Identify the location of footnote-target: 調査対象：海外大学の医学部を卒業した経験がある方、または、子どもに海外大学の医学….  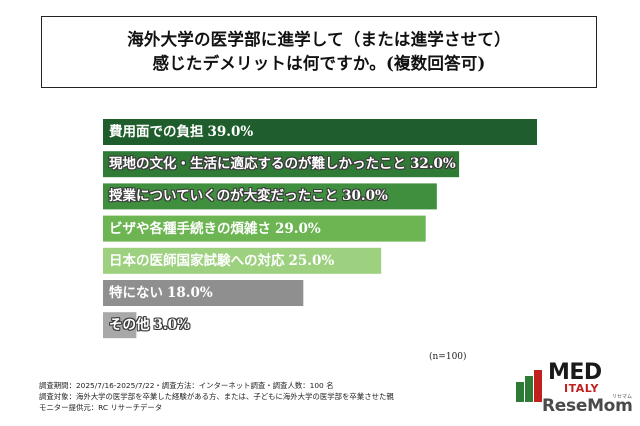
(216, 396).